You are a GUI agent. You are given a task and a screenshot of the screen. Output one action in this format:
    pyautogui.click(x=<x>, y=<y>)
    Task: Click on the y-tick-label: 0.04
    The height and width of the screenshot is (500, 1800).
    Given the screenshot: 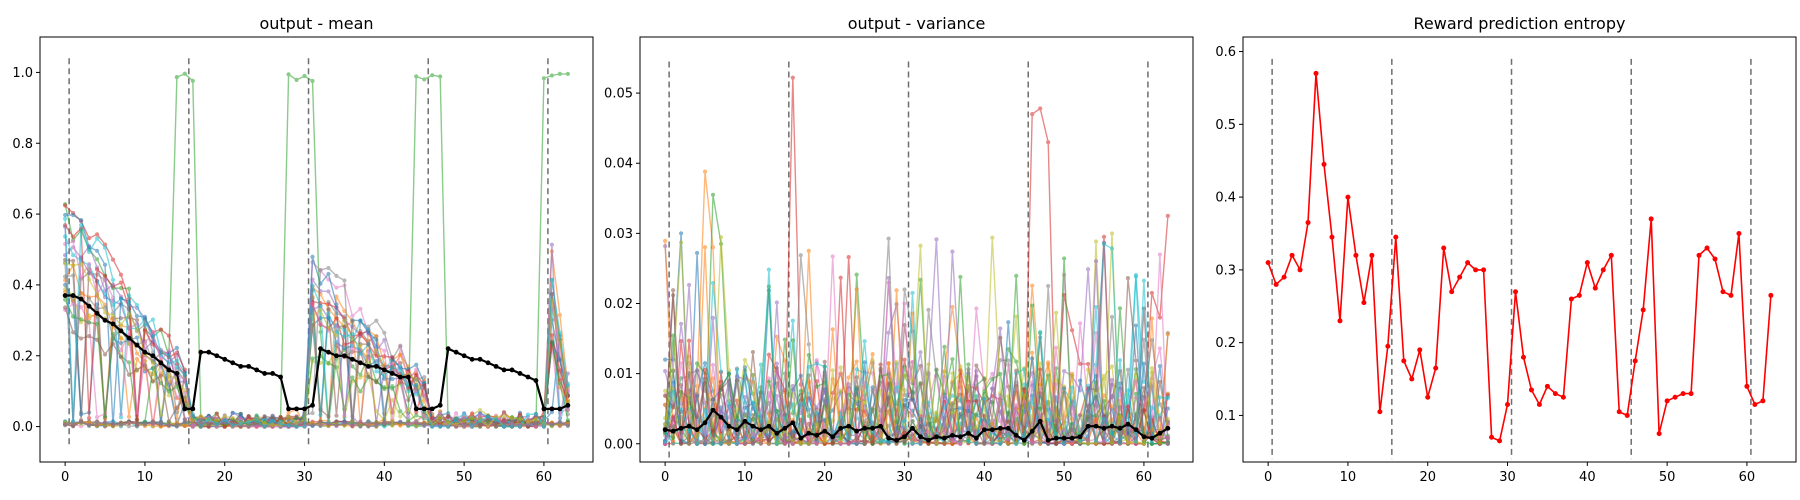 What is the action you would take?
    pyautogui.click(x=618, y=164)
    